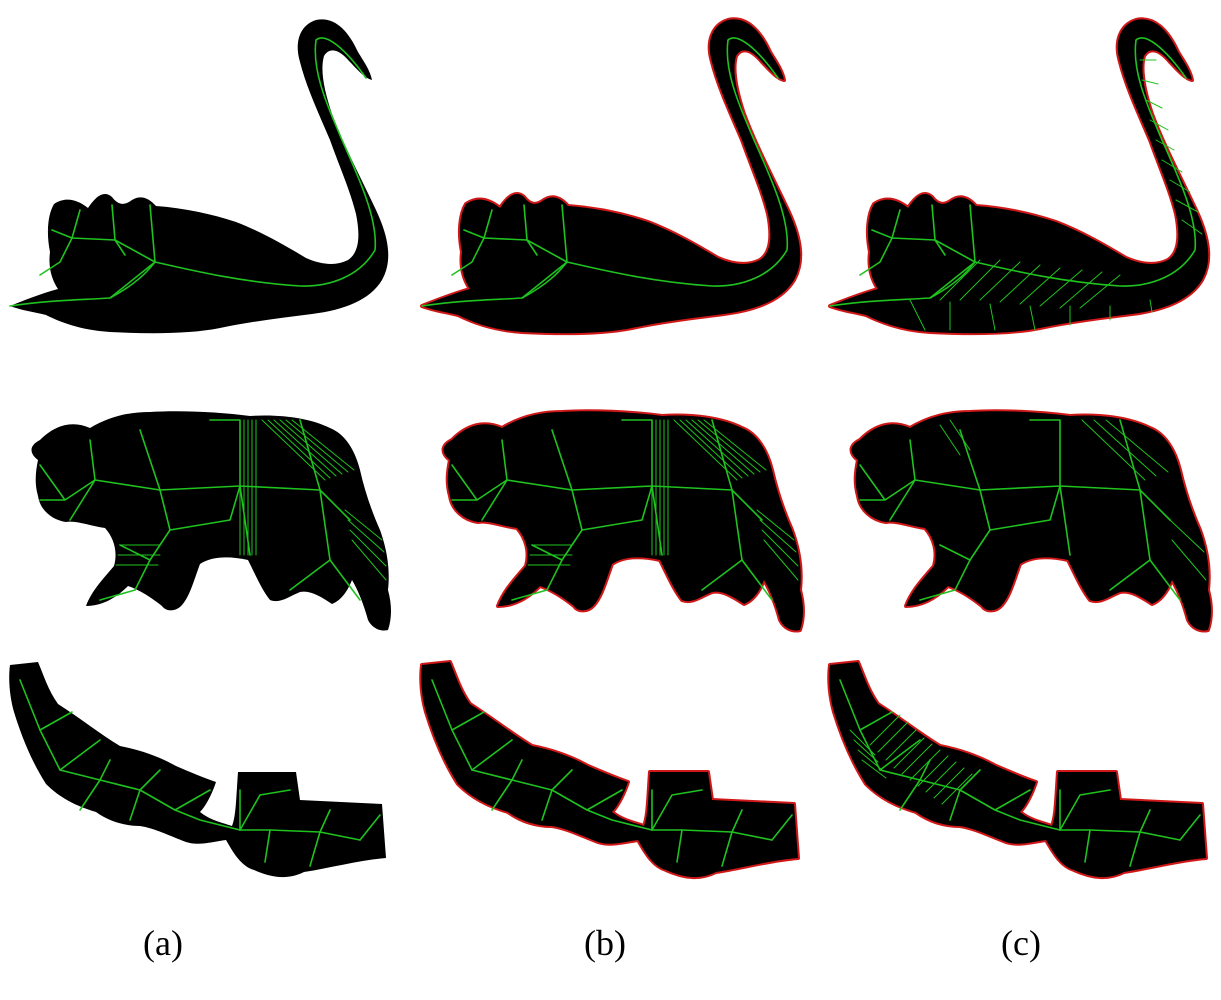  Describe the element at coordinates (1021, 943) in the screenshot. I see `caption-c: (c)` at that location.